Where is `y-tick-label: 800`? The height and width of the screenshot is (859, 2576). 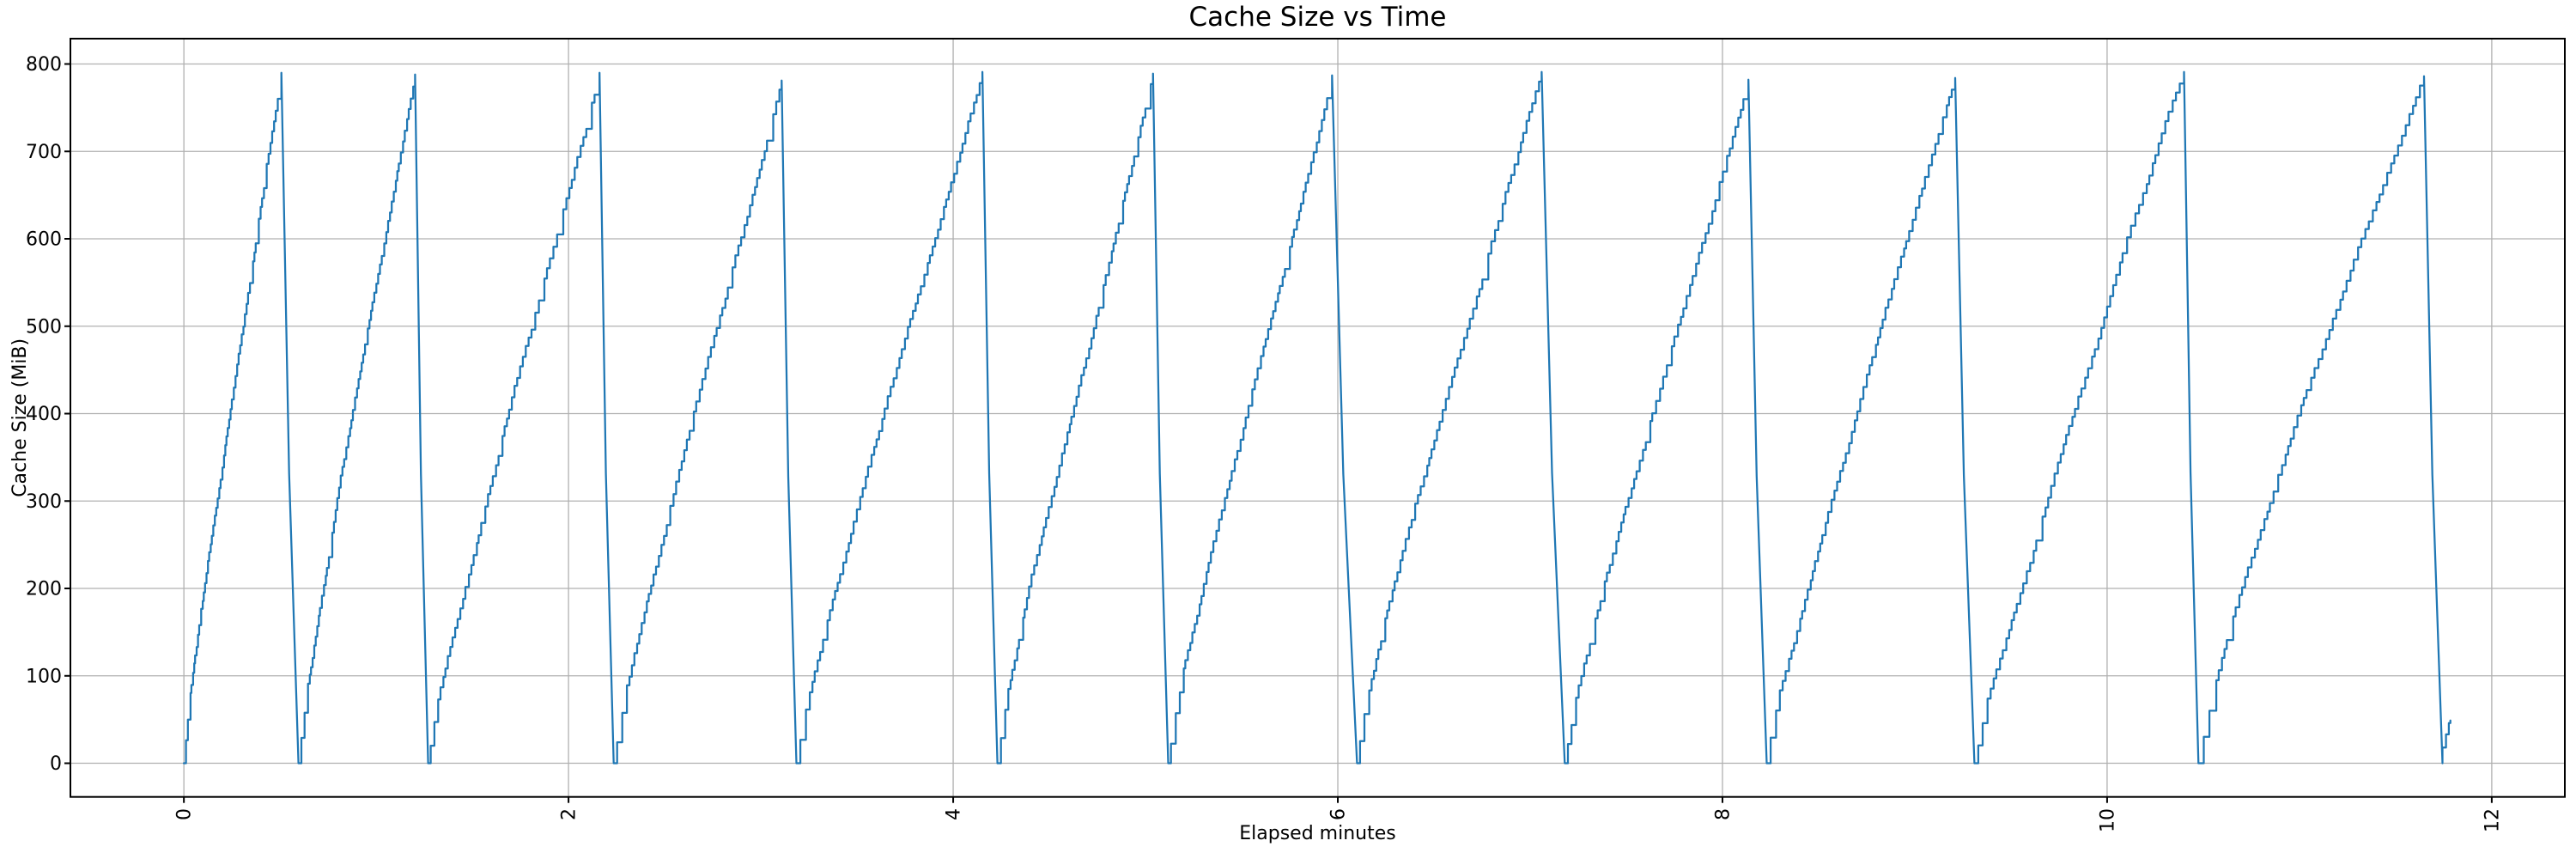
y-tick-label: 800 is located at coordinates (44, 65).